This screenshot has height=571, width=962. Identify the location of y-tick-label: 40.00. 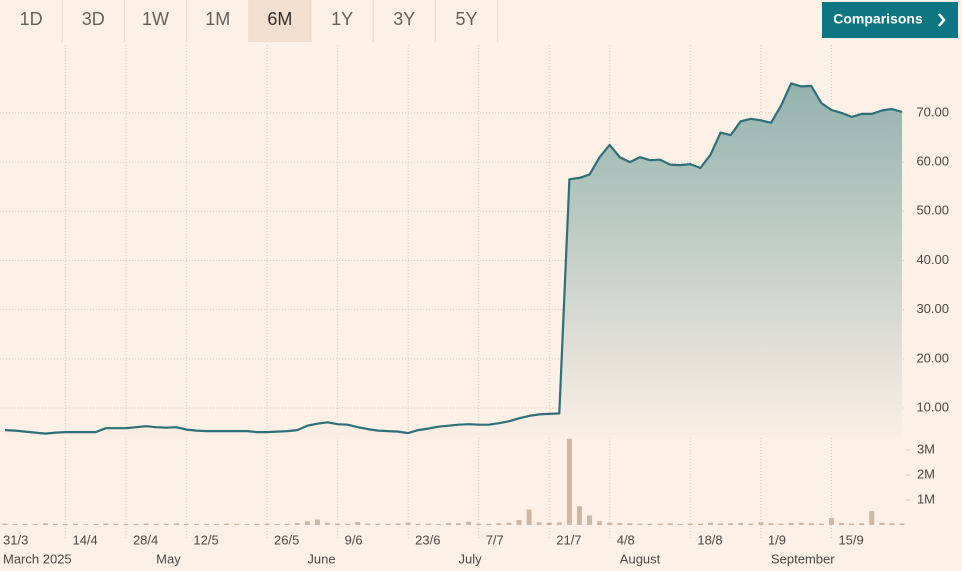
(932, 259).